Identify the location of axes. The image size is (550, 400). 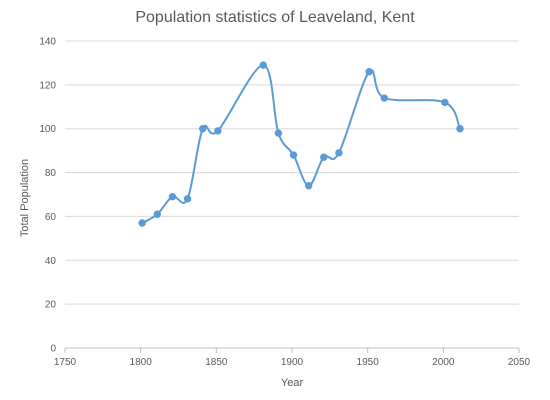
(292, 350).